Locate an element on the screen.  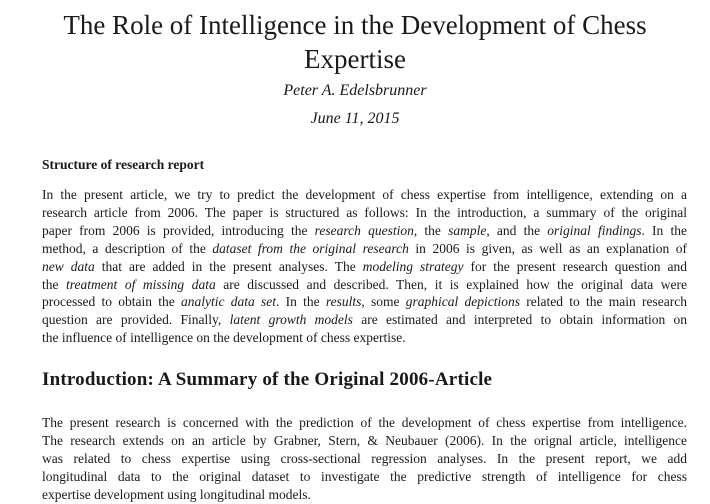
emphasized-term: treatment of missing data is located at coordinates (141, 284).